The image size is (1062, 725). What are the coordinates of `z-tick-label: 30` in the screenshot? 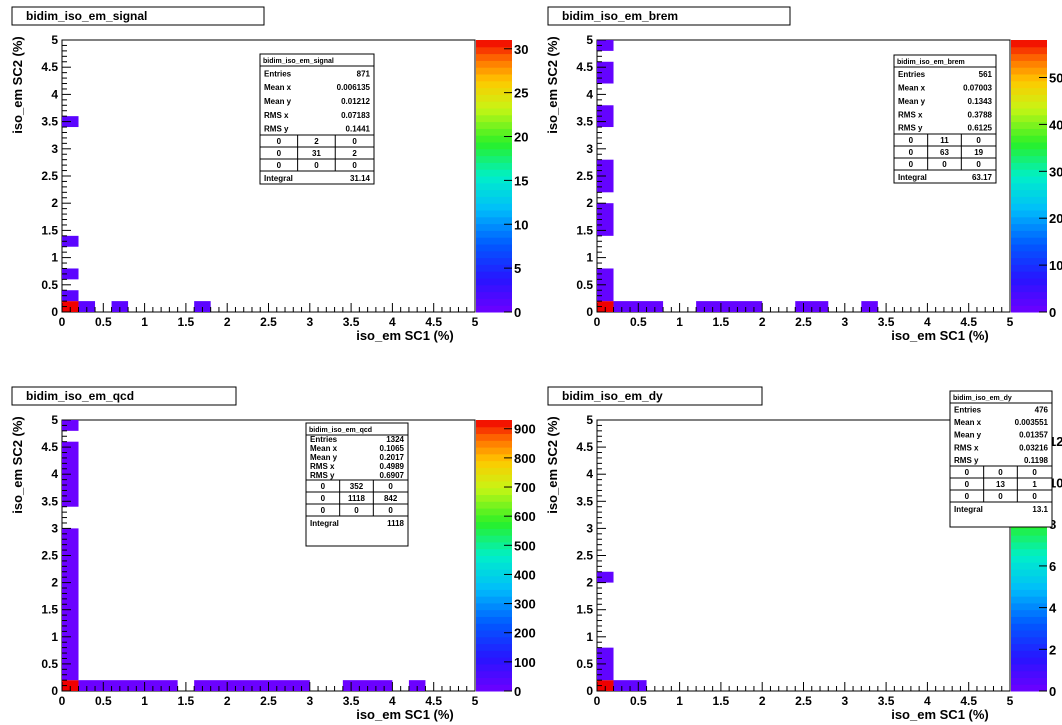 It's located at (1055, 171).